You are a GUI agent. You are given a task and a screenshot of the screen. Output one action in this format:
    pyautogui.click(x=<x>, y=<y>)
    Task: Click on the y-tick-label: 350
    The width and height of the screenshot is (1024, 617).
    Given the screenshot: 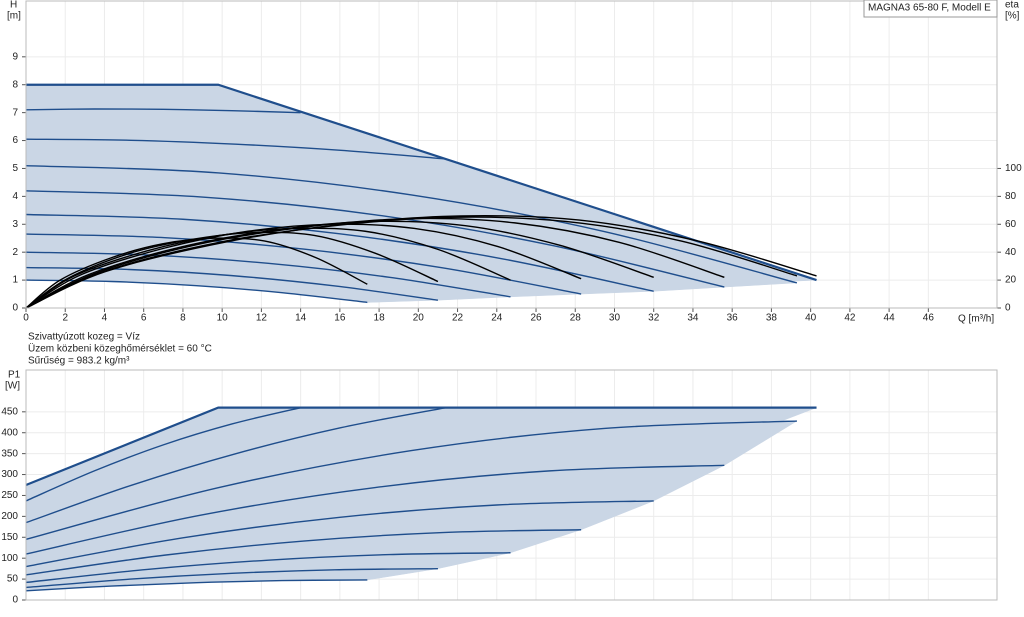 What is the action you would take?
    pyautogui.click(x=9, y=453)
    